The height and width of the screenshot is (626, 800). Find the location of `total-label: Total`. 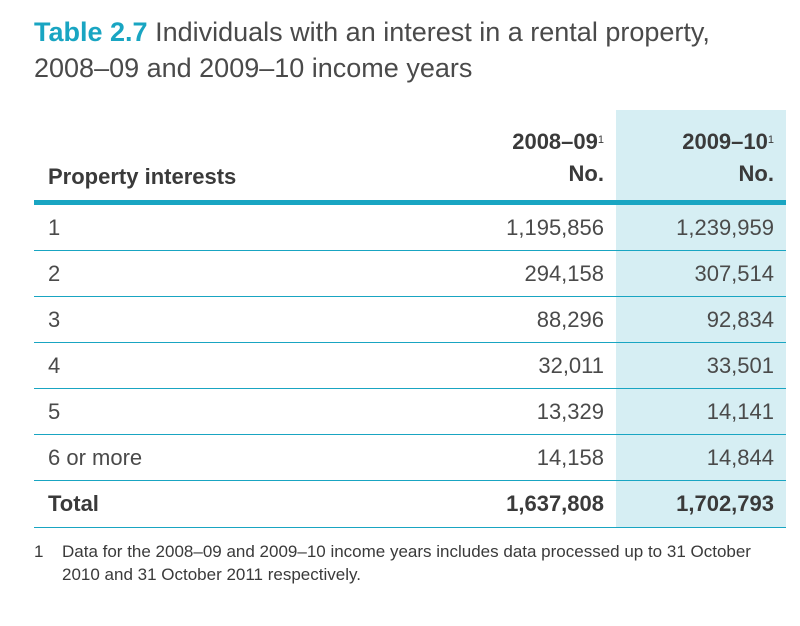

total-label: Total is located at coordinates (232, 504).